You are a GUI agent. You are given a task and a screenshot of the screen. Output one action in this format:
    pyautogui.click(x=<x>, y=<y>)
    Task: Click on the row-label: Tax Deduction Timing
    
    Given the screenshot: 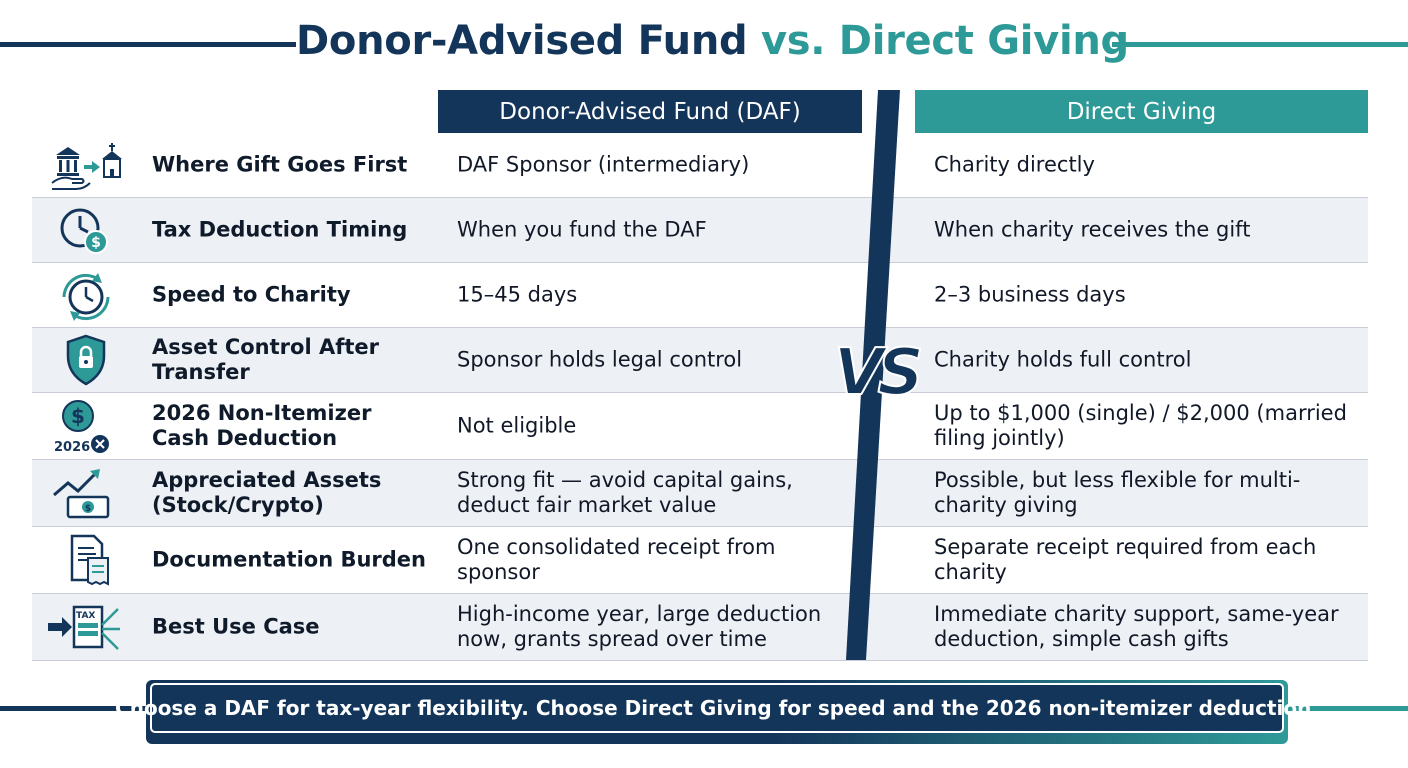 What is the action you would take?
    pyautogui.click(x=280, y=229)
    